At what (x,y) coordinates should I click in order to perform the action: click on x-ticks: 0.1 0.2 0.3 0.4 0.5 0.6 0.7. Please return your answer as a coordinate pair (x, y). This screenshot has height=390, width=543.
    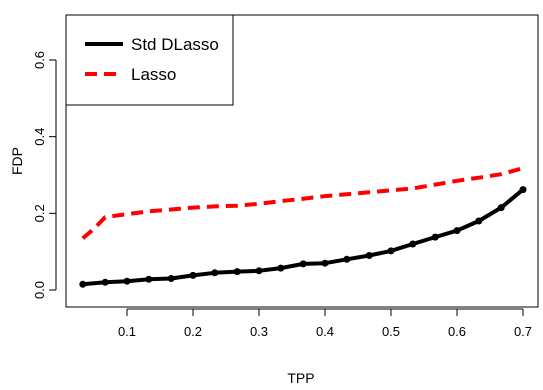
    Looking at the image, I should click on (325, 324).